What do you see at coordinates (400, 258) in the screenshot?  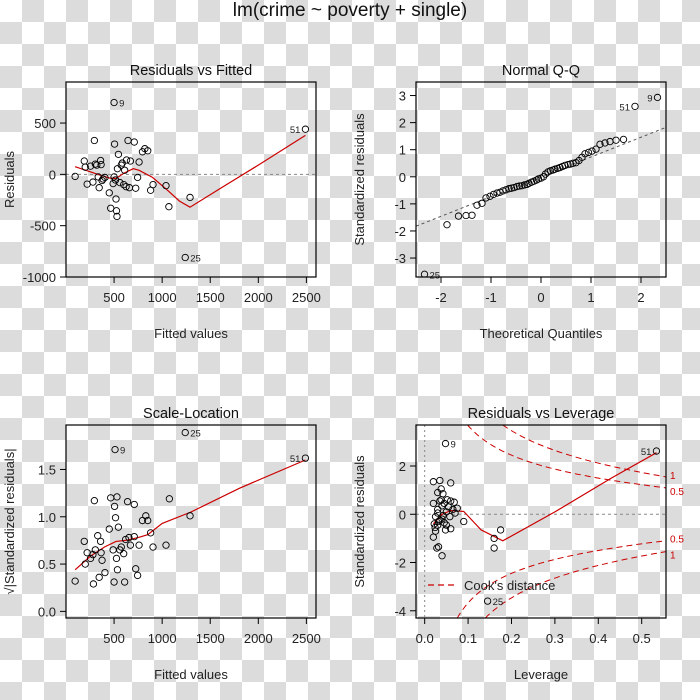 I see `y-tick-label: -3` at bounding box center [400, 258].